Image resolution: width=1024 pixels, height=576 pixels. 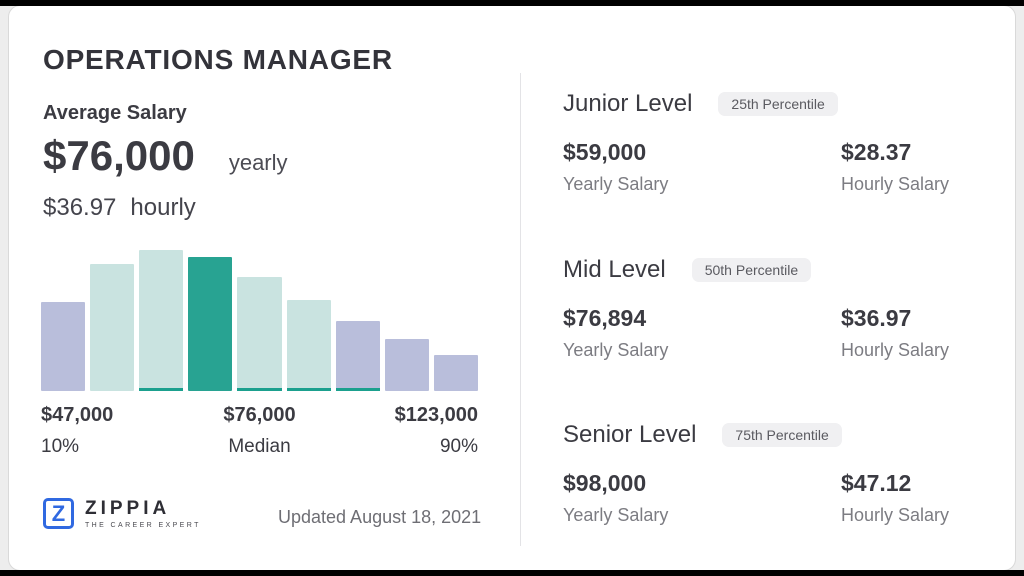 I want to click on zippia-logo-text: ZIPPIA THE CAREER EXPERT, so click(x=143, y=513).